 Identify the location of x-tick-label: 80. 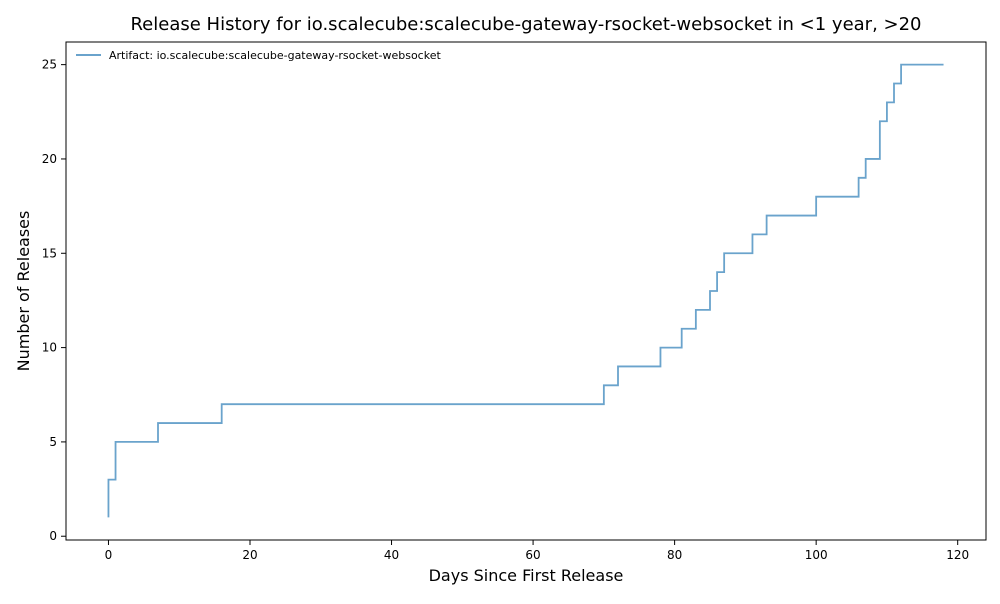
(674, 555).